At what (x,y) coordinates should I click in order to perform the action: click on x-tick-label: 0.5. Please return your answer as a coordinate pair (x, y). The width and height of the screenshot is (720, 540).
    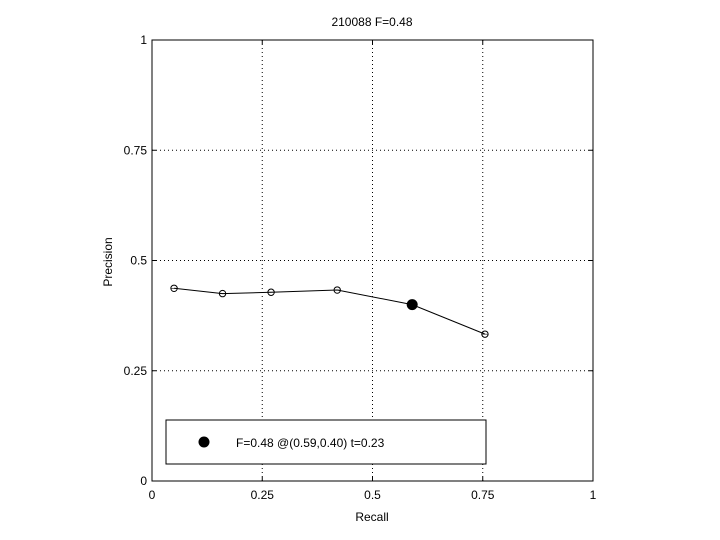
    Looking at the image, I should click on (372, 495).